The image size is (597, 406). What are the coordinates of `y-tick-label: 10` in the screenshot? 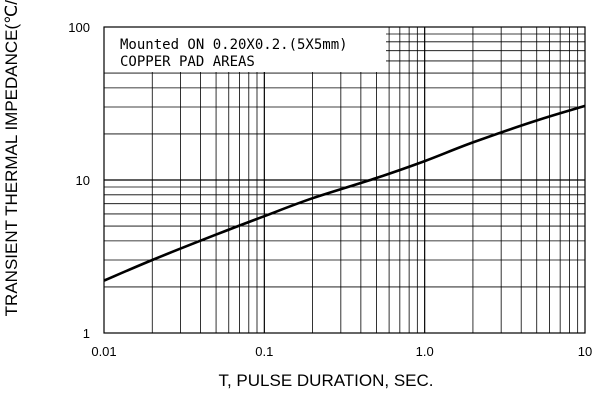 It's located at (83, 180).